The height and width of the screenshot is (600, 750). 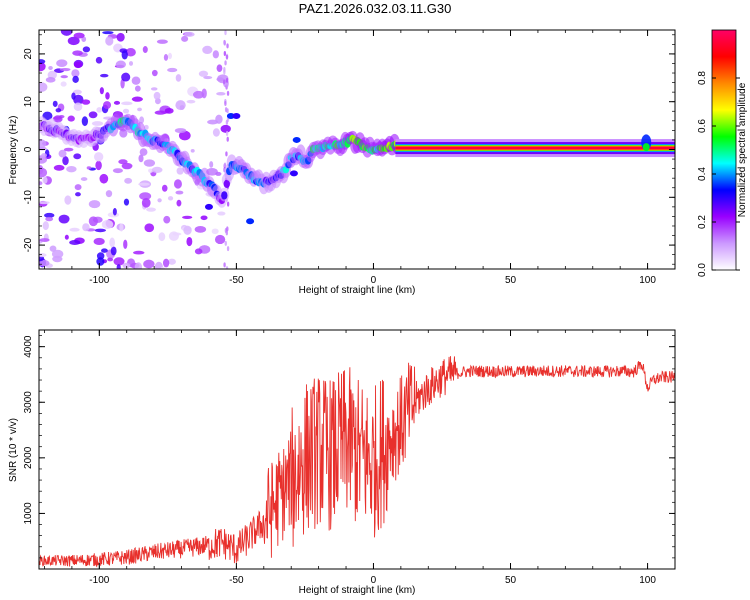 I want to click on spectrogram-y-tick-label: 10, so click(x=28, y=102).